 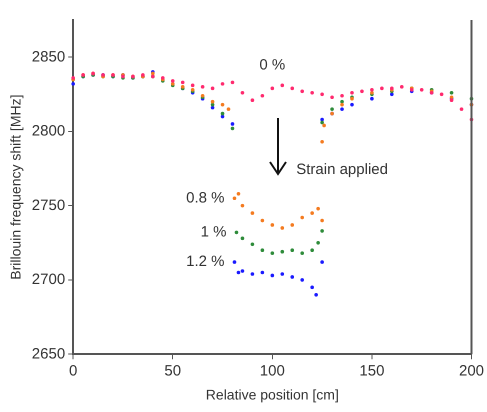 I want to click on y-axis-title: Brillouin frequency shift [MHz], so click(x=15, y=187).